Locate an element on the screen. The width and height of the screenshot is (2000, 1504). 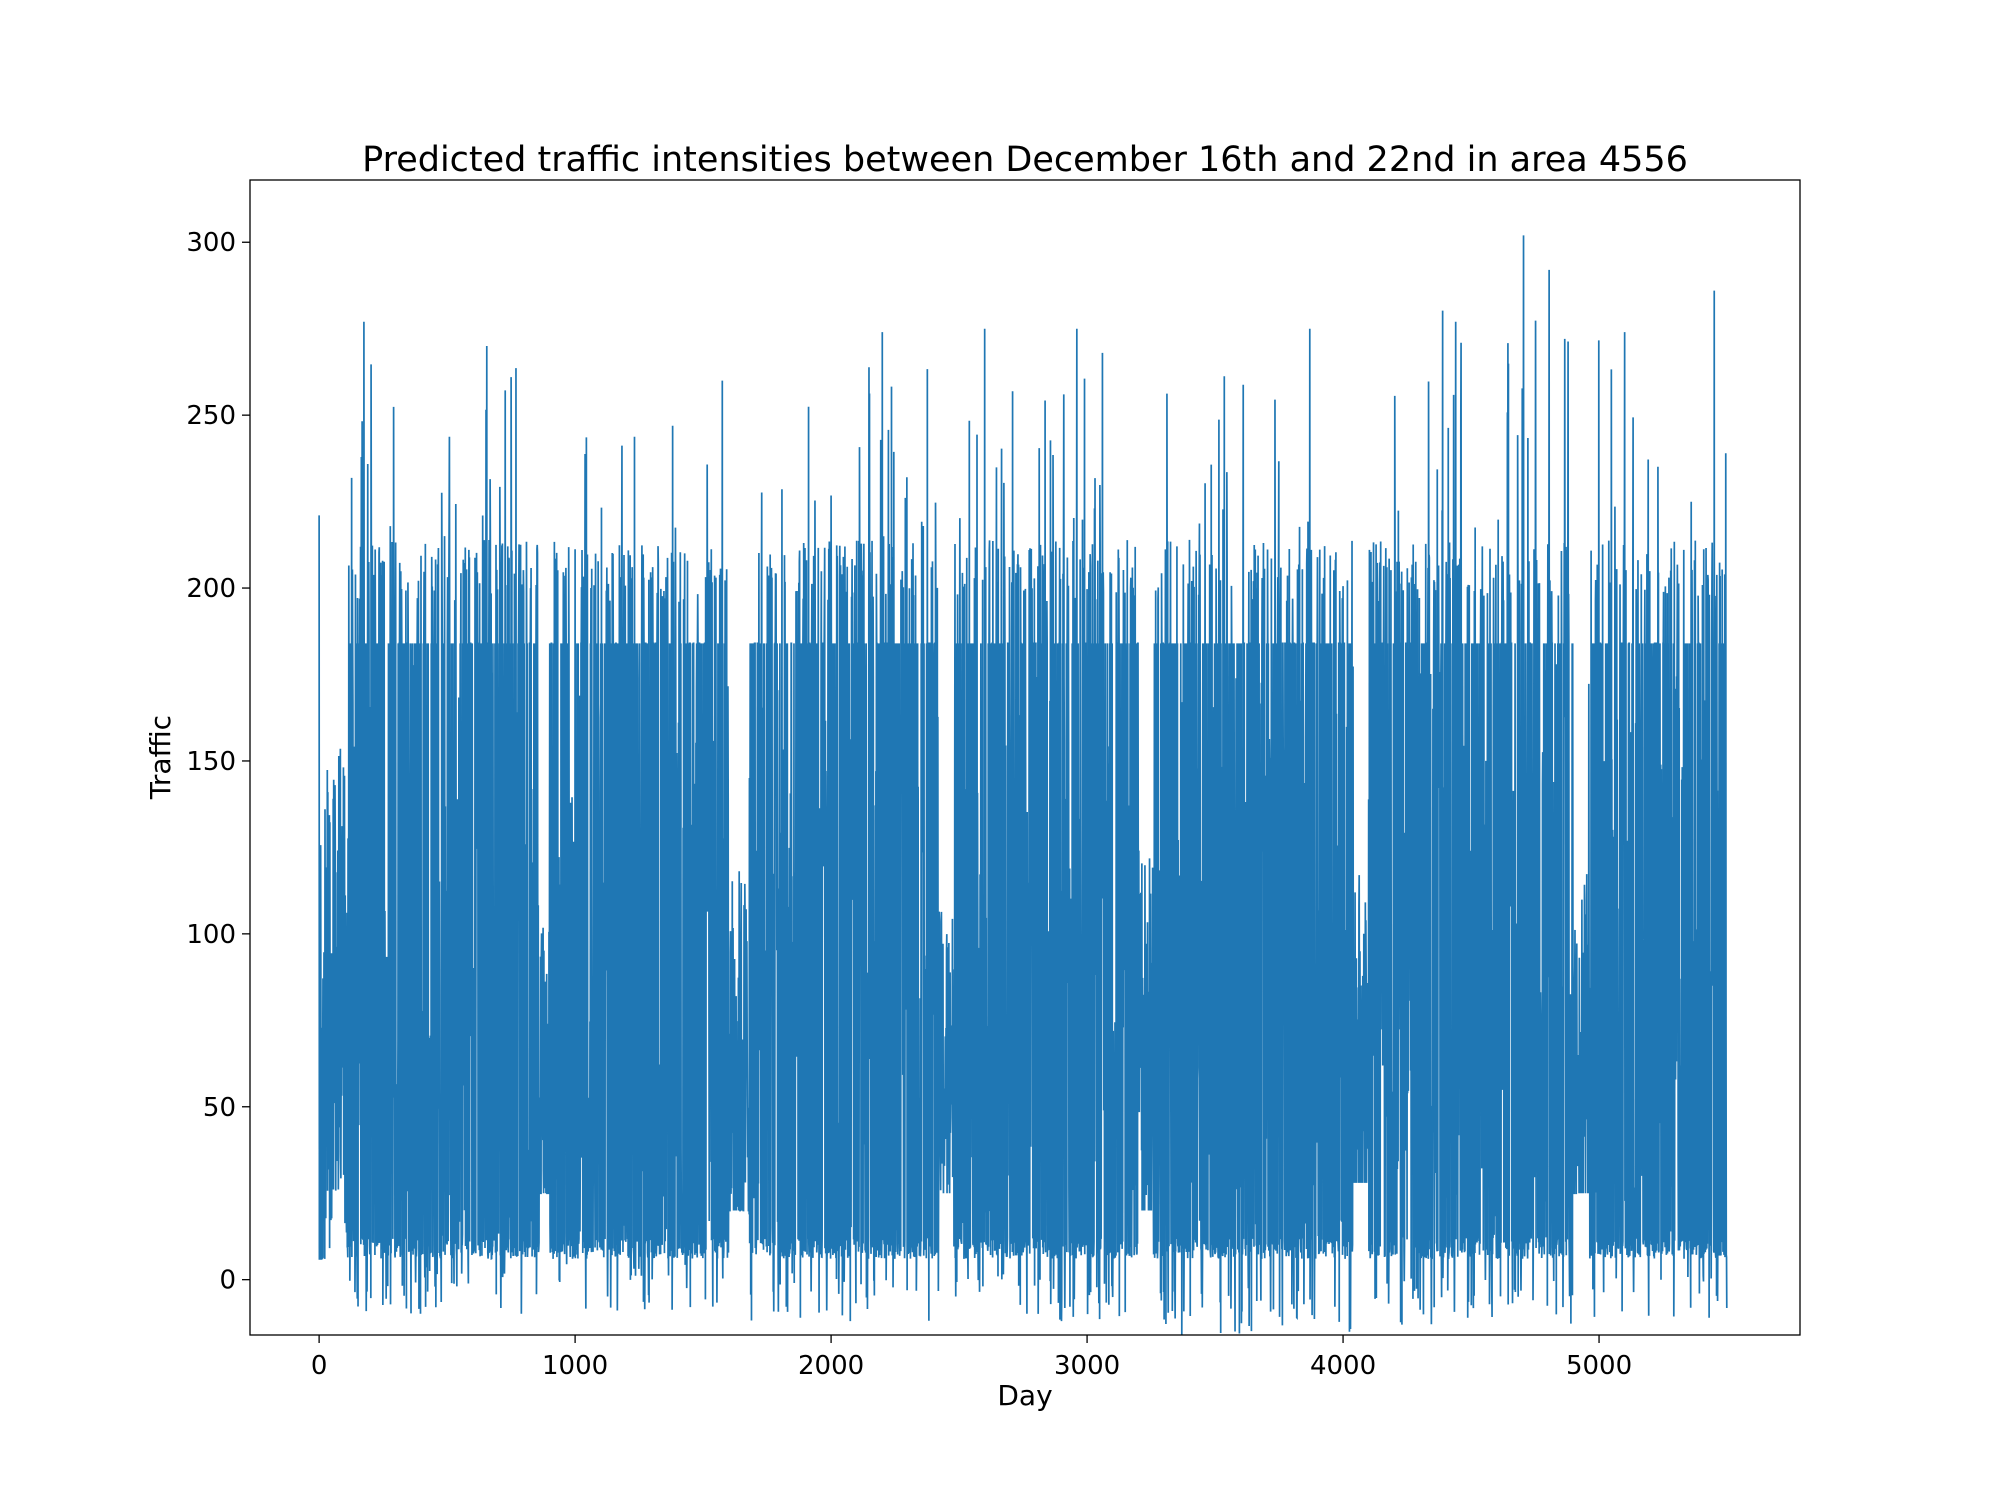
x-tick-label: 3000 is located at coordinates (1087, 1366).